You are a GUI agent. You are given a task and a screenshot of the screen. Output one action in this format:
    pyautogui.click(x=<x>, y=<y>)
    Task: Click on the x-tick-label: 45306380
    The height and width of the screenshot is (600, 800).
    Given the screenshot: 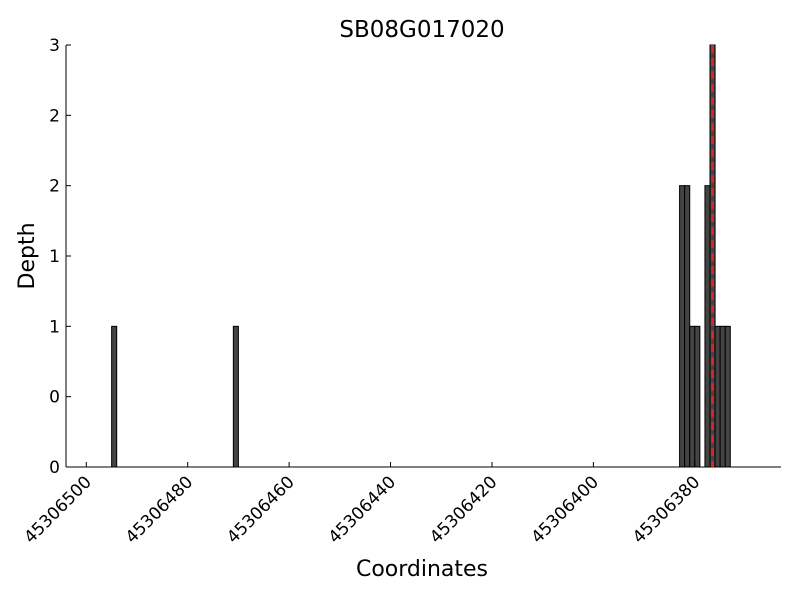 What is the action you would take?
    pyautogui.click(x=666, y=509)
    